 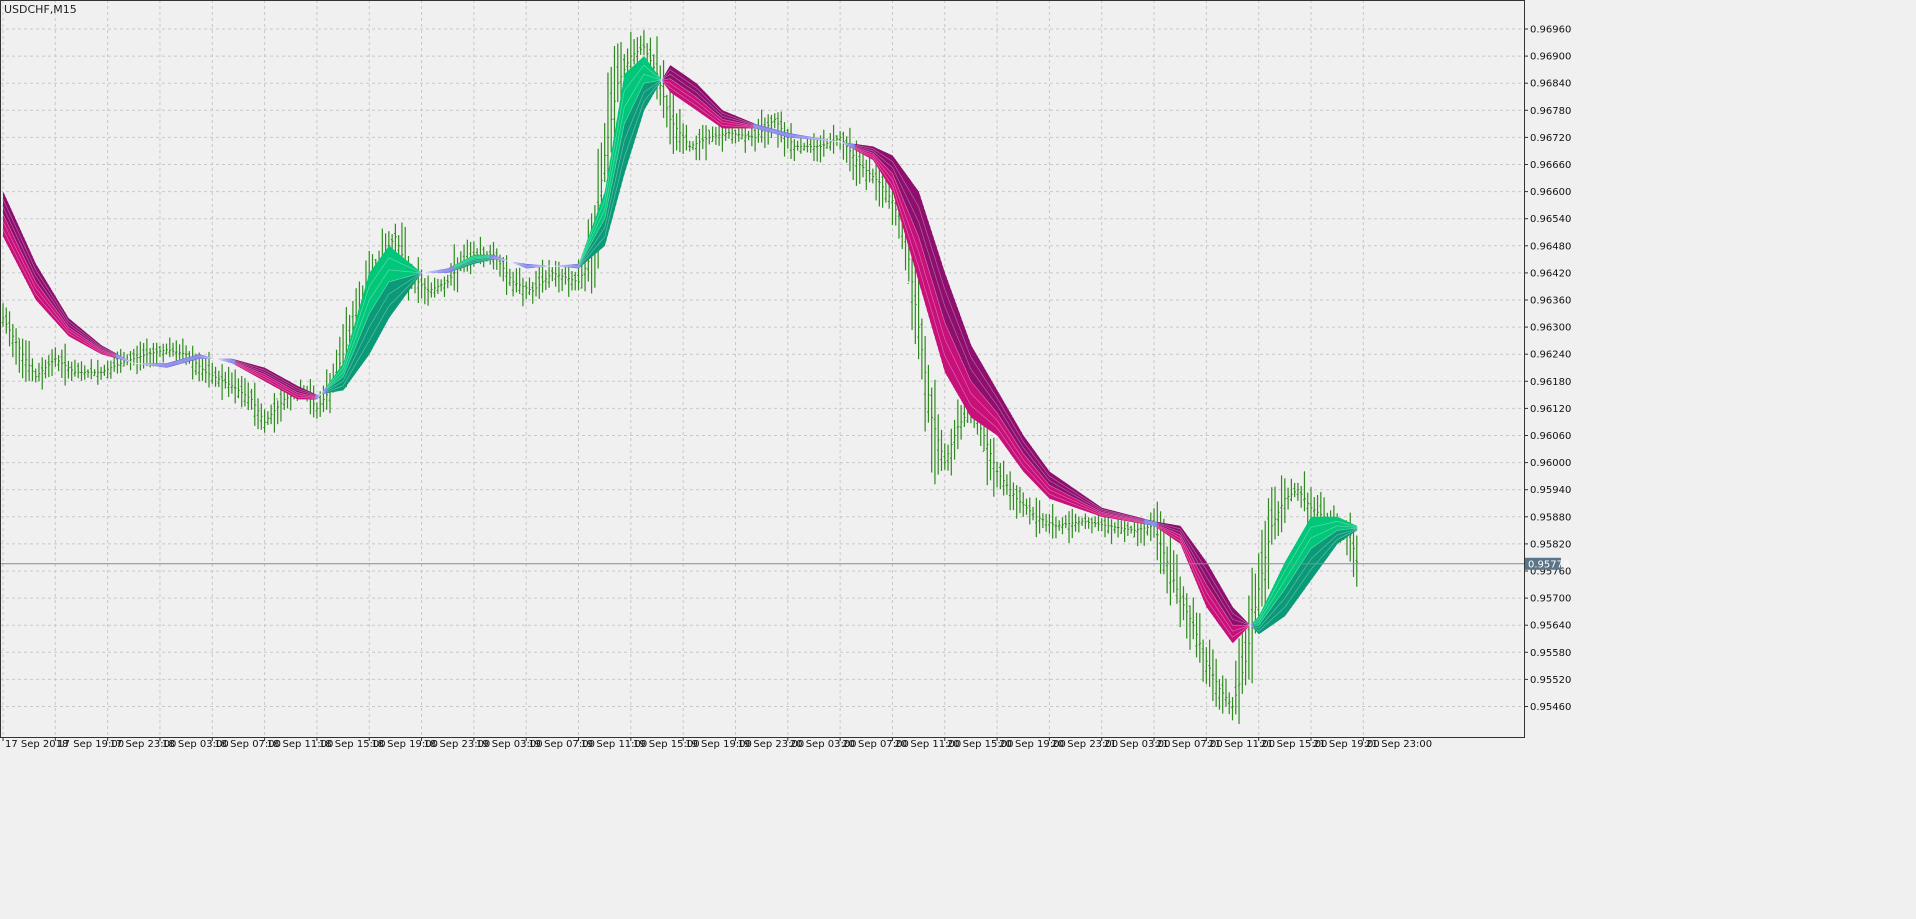 I want to click on time-tick-label: 21 Sep 15:00, so click(x=1294, y=744).